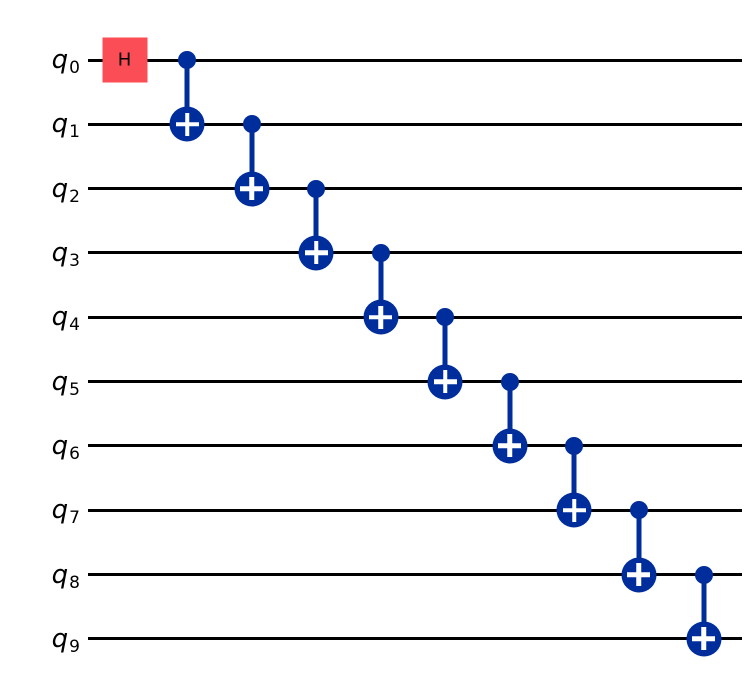  What do you see at coordinates (40, 575) in the screenshot?
I see `qubit-label: q8` at bounding box center [40, 575].